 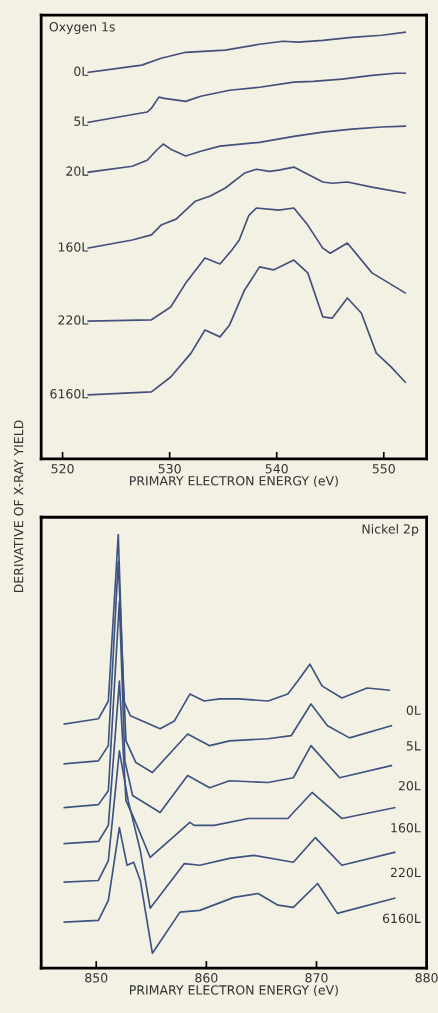 I want to click on x-tick-label: 550, so click(x=383, y=468).